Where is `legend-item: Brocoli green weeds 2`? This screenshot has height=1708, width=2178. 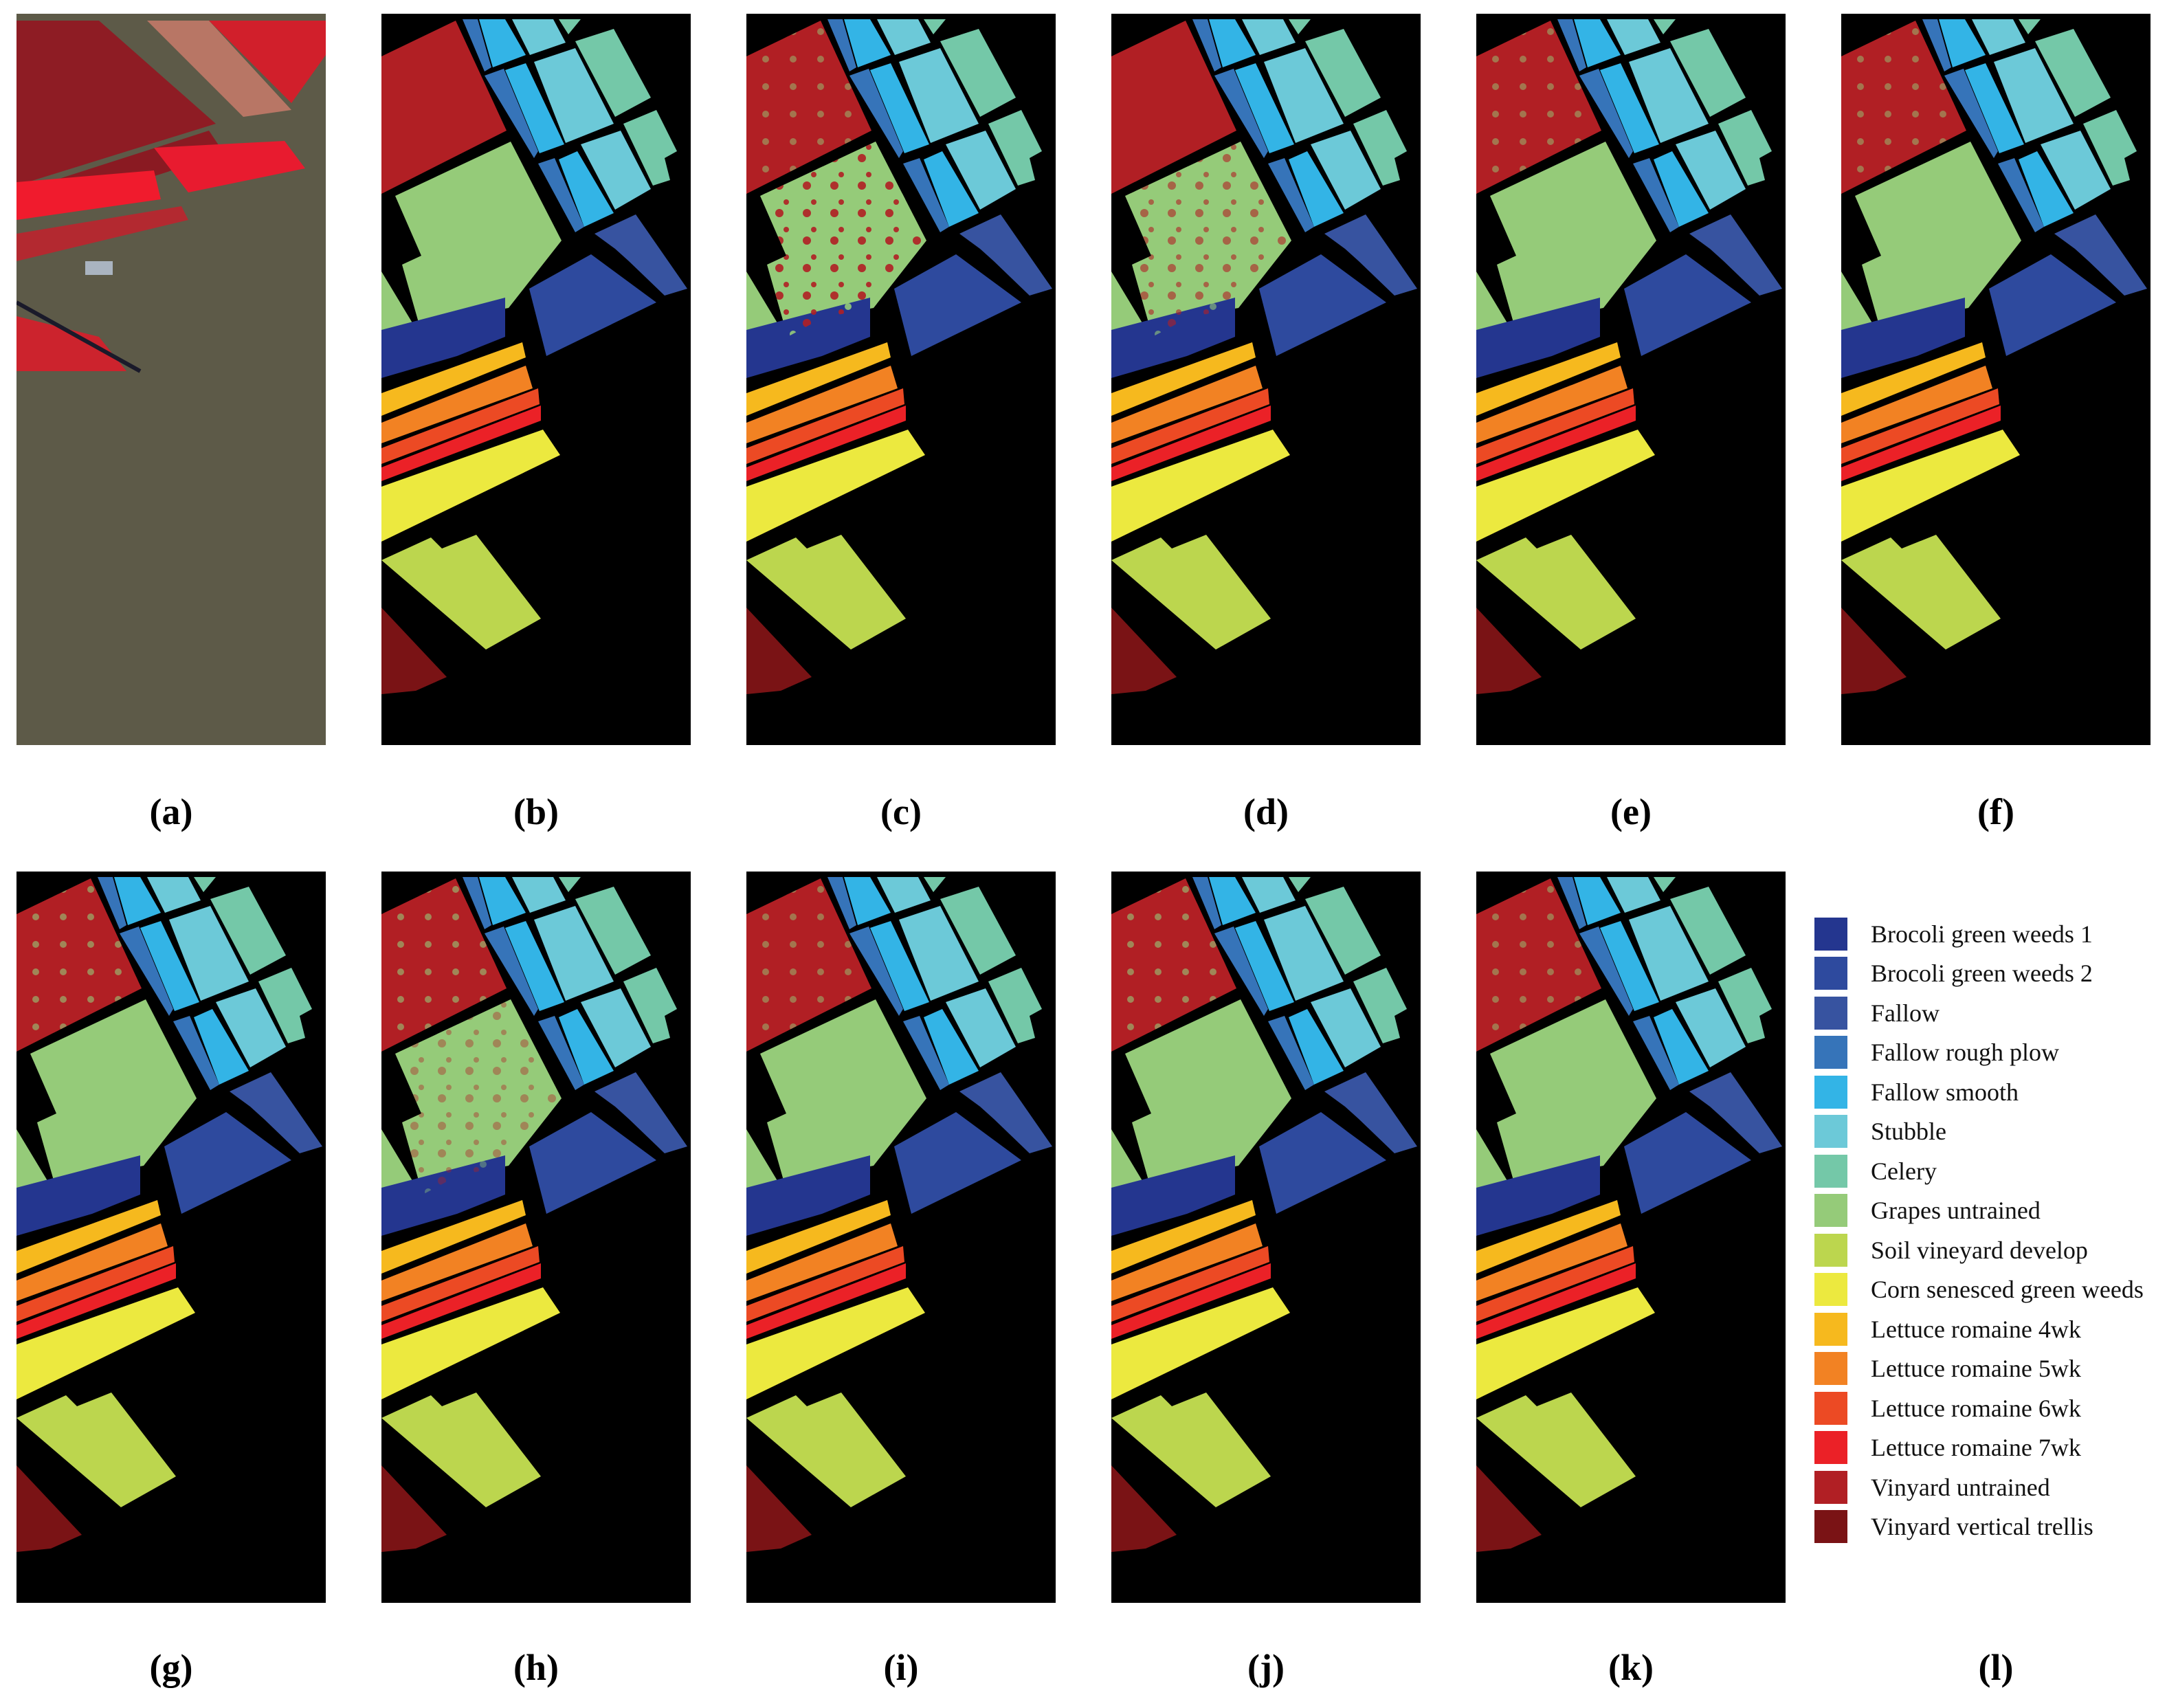 legend-item: Brocoli green weeds 2 is located at coordinates (1979, 974).